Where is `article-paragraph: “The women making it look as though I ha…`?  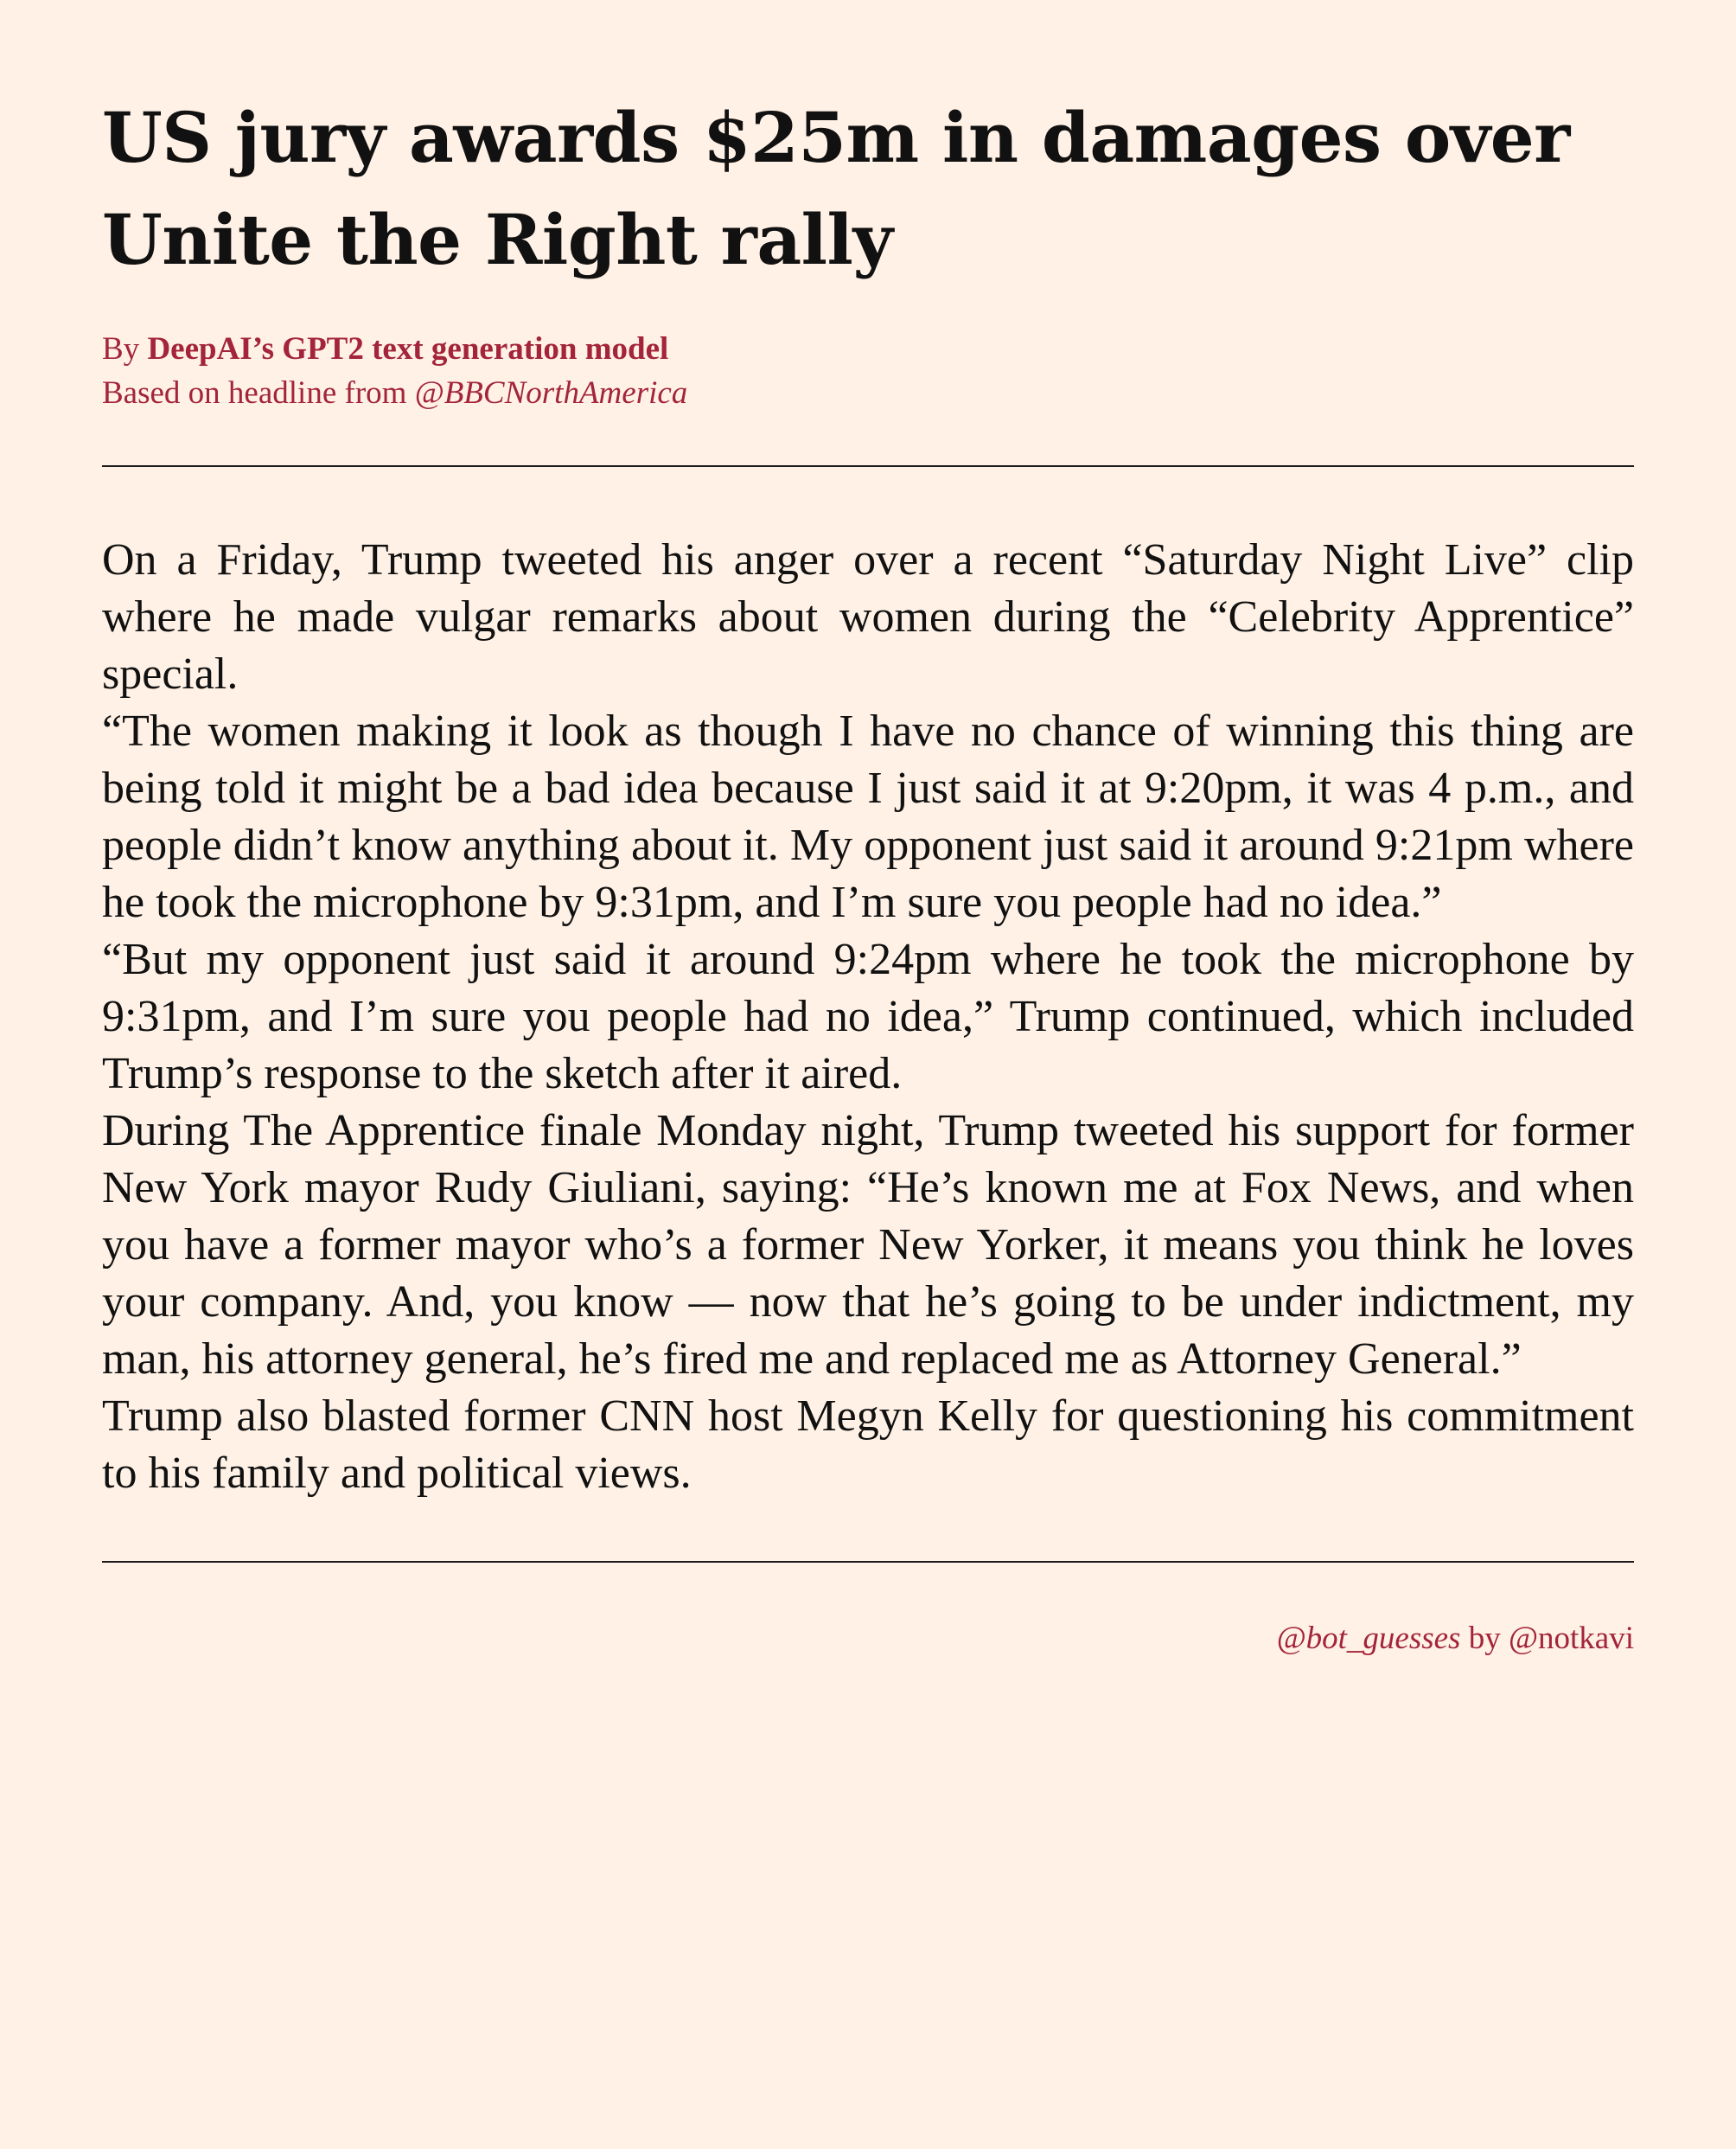
article-paragraph: “The women making it look as though I ha… is located at coordinates (868, 817).